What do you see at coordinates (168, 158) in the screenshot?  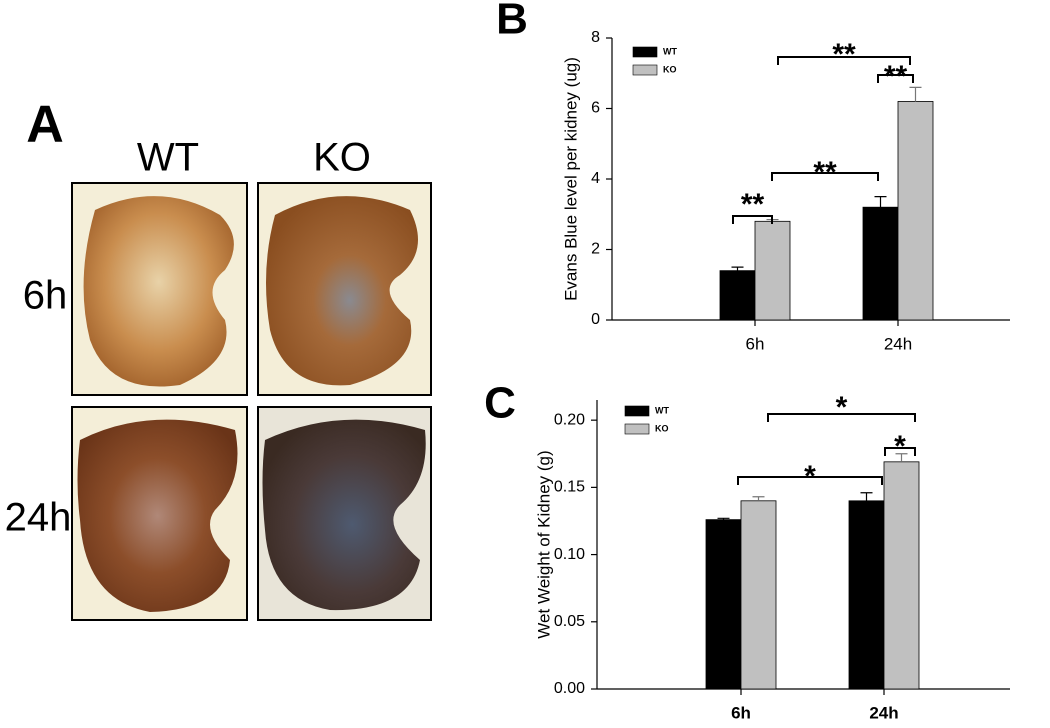 I see `column-label: WT` at bounding box center [168, 158].